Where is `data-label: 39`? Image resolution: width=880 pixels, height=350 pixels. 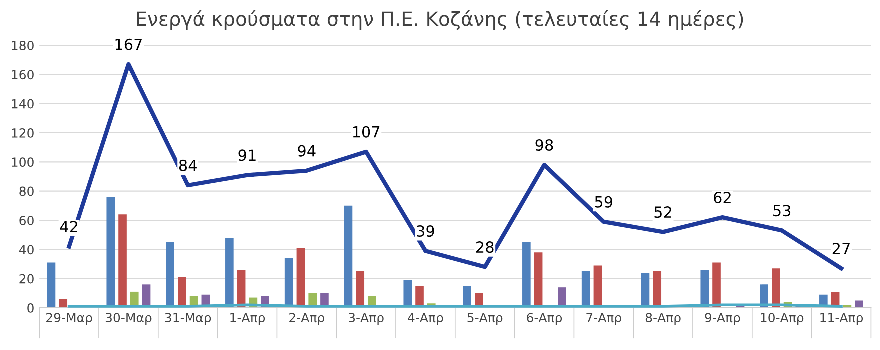
data-label: 39 is located at coordinates (425, 232).